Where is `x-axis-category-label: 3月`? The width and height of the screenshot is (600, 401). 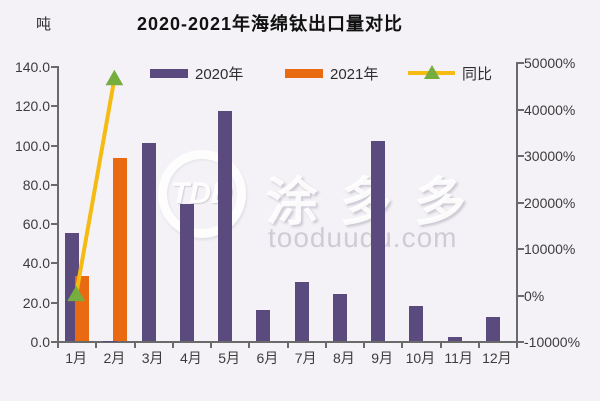 x-axis-category-label: 3月 is located at coordinates (152, 358).